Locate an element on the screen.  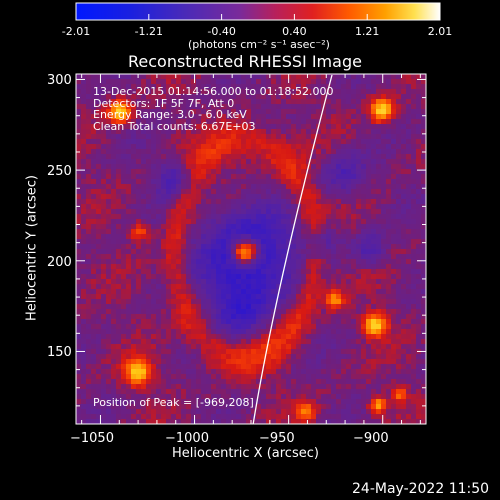
x-tick-label: −950 is located at coordinates (277, 438).